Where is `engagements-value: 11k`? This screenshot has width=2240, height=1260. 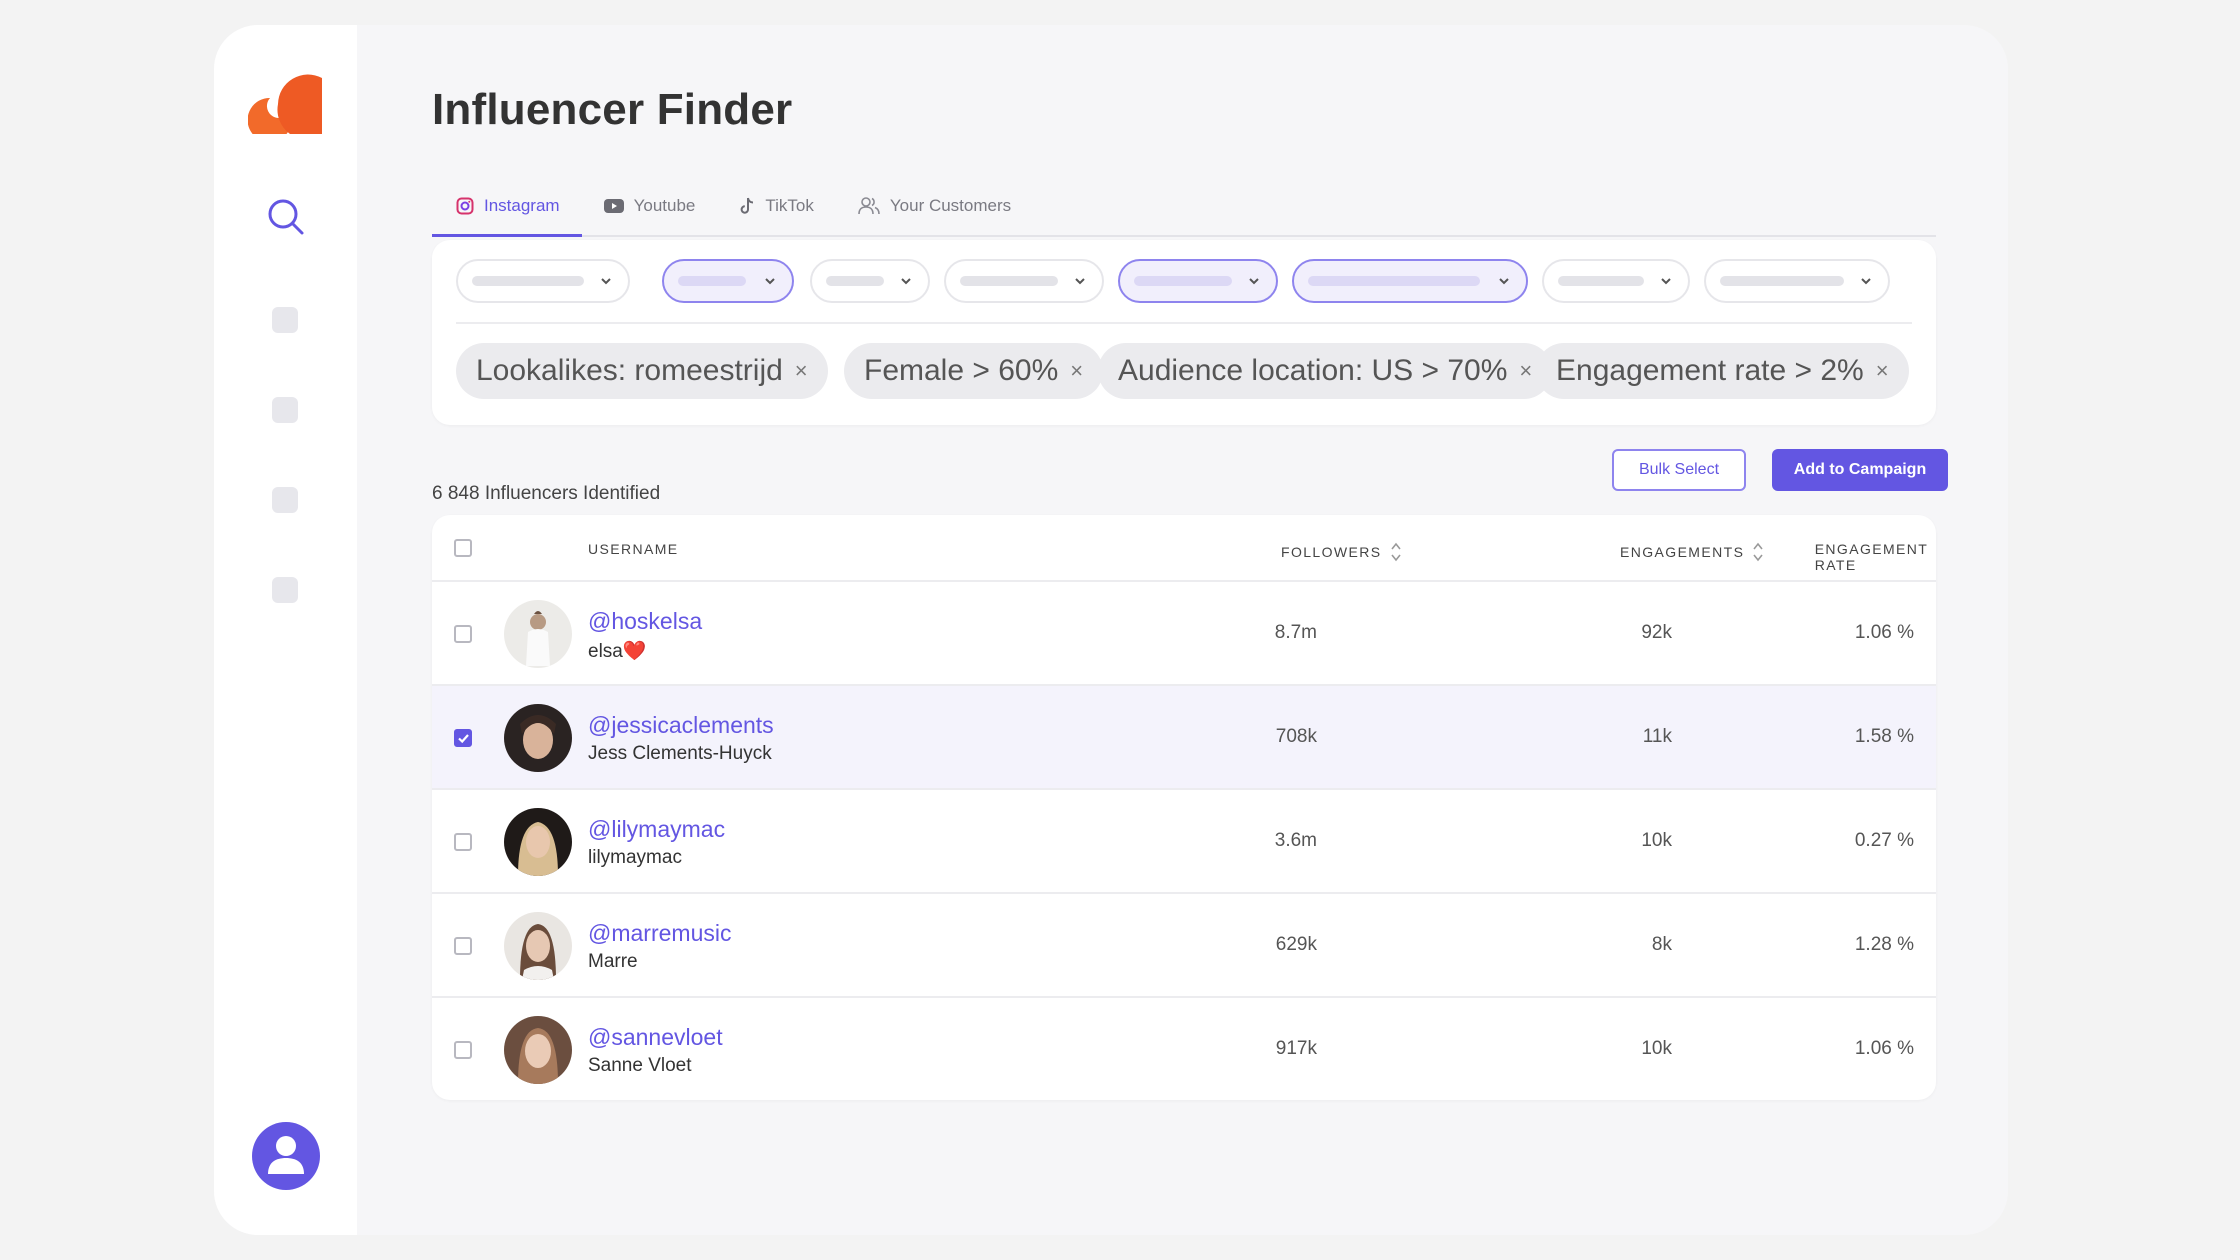
engagements-value: 11k is located at coordinates (1657, 736).